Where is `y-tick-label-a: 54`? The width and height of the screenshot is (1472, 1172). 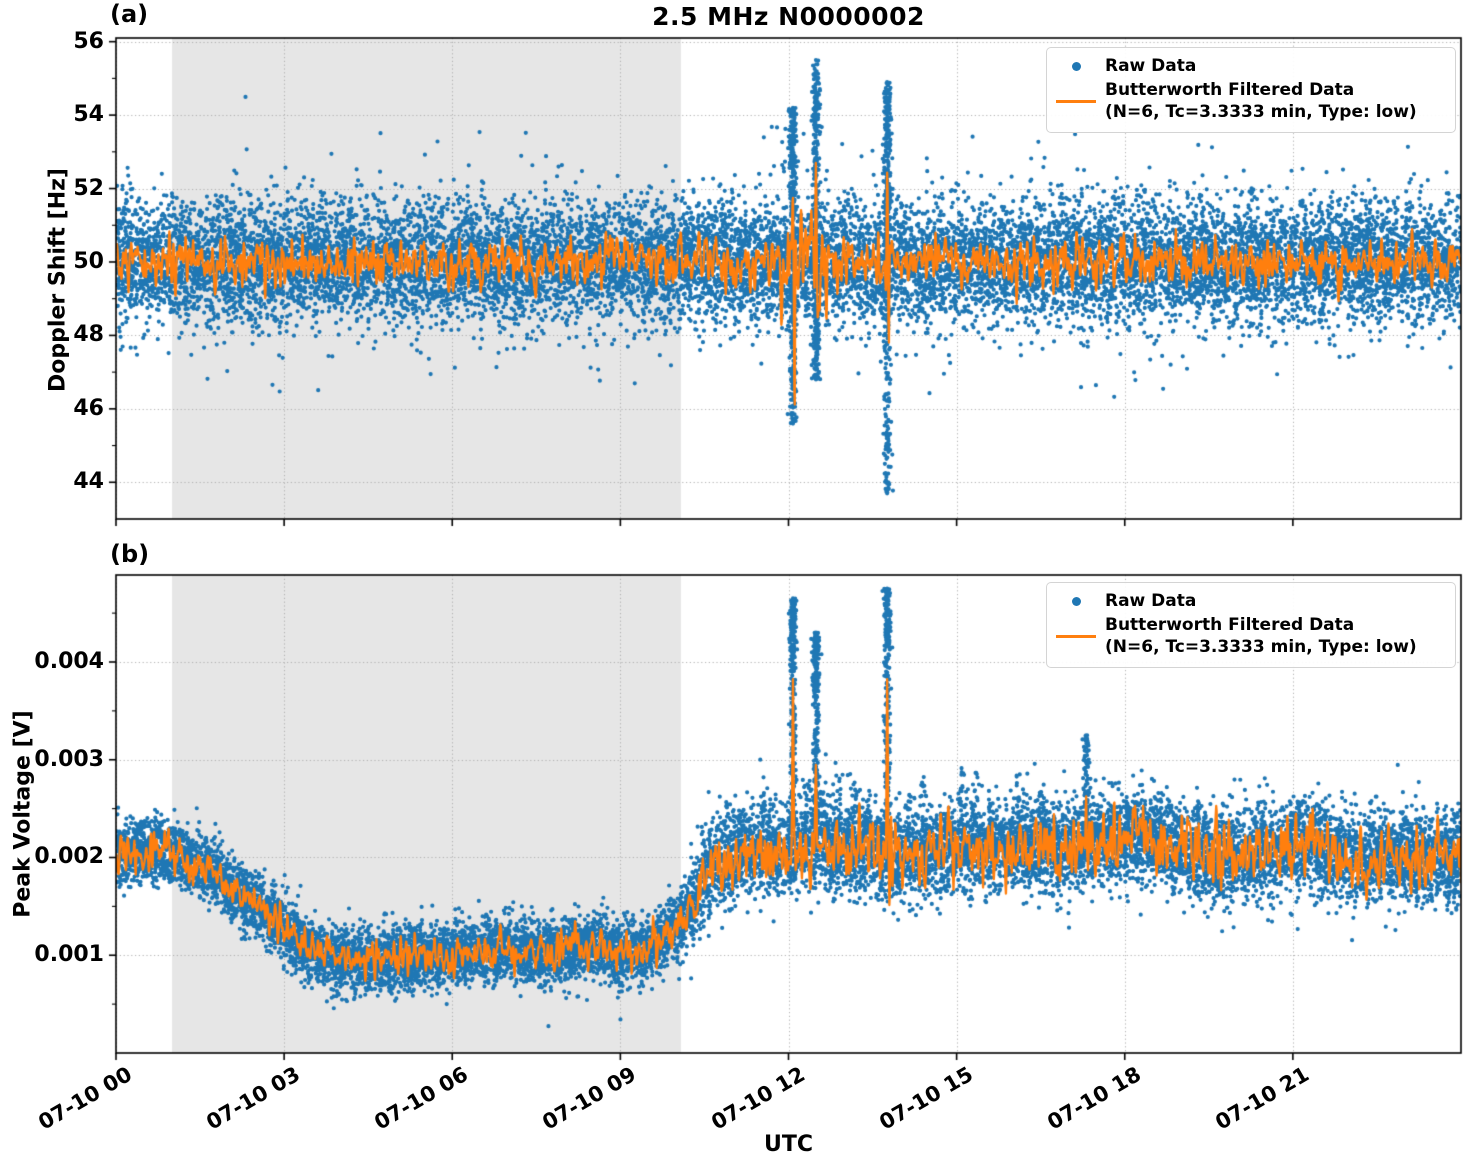
y-tick-label-a: 54 is located at coordinates (88, 115).